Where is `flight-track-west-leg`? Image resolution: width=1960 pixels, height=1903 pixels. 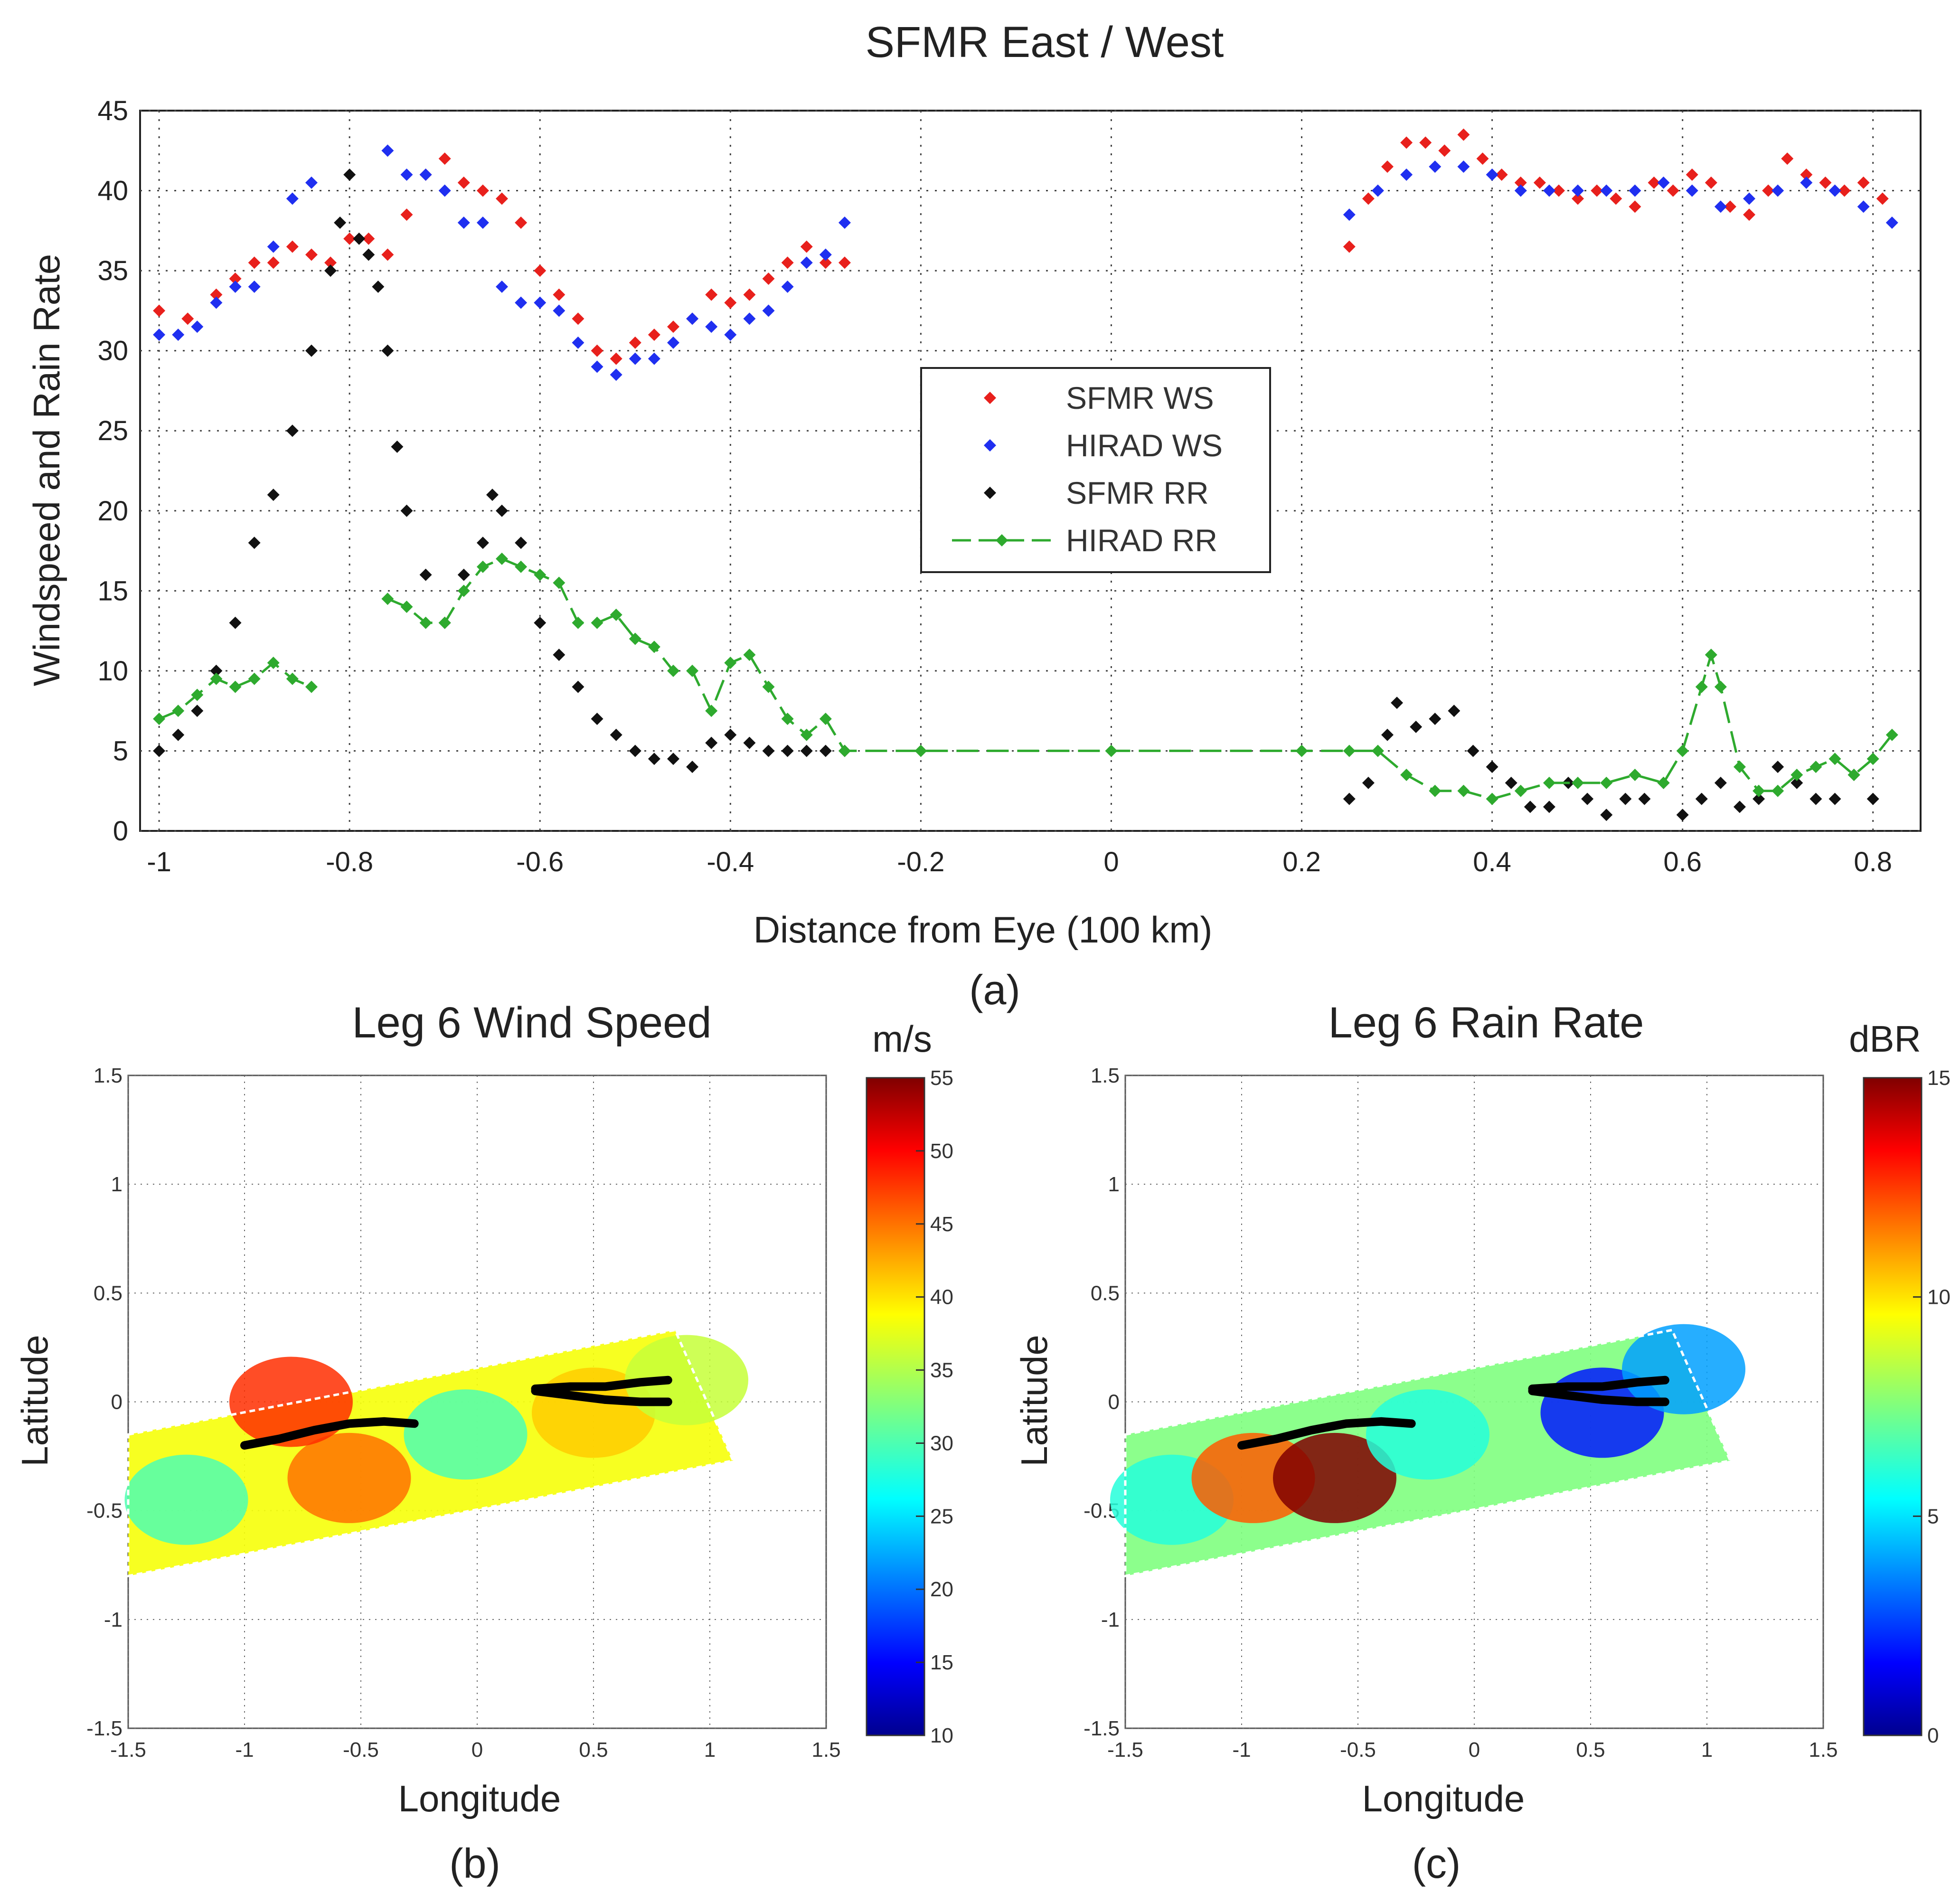
flight-track-west-leg is located at coordinates (1326, 1433).